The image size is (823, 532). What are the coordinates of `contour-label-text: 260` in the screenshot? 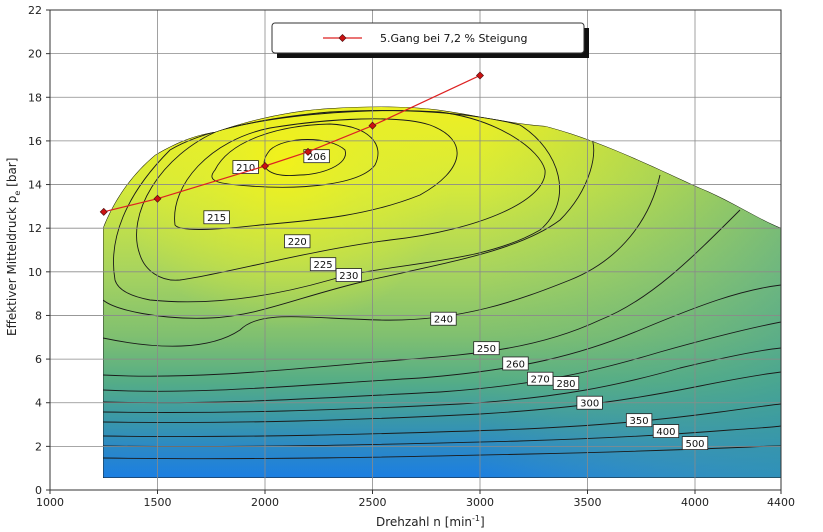 It's located at (515, 364).